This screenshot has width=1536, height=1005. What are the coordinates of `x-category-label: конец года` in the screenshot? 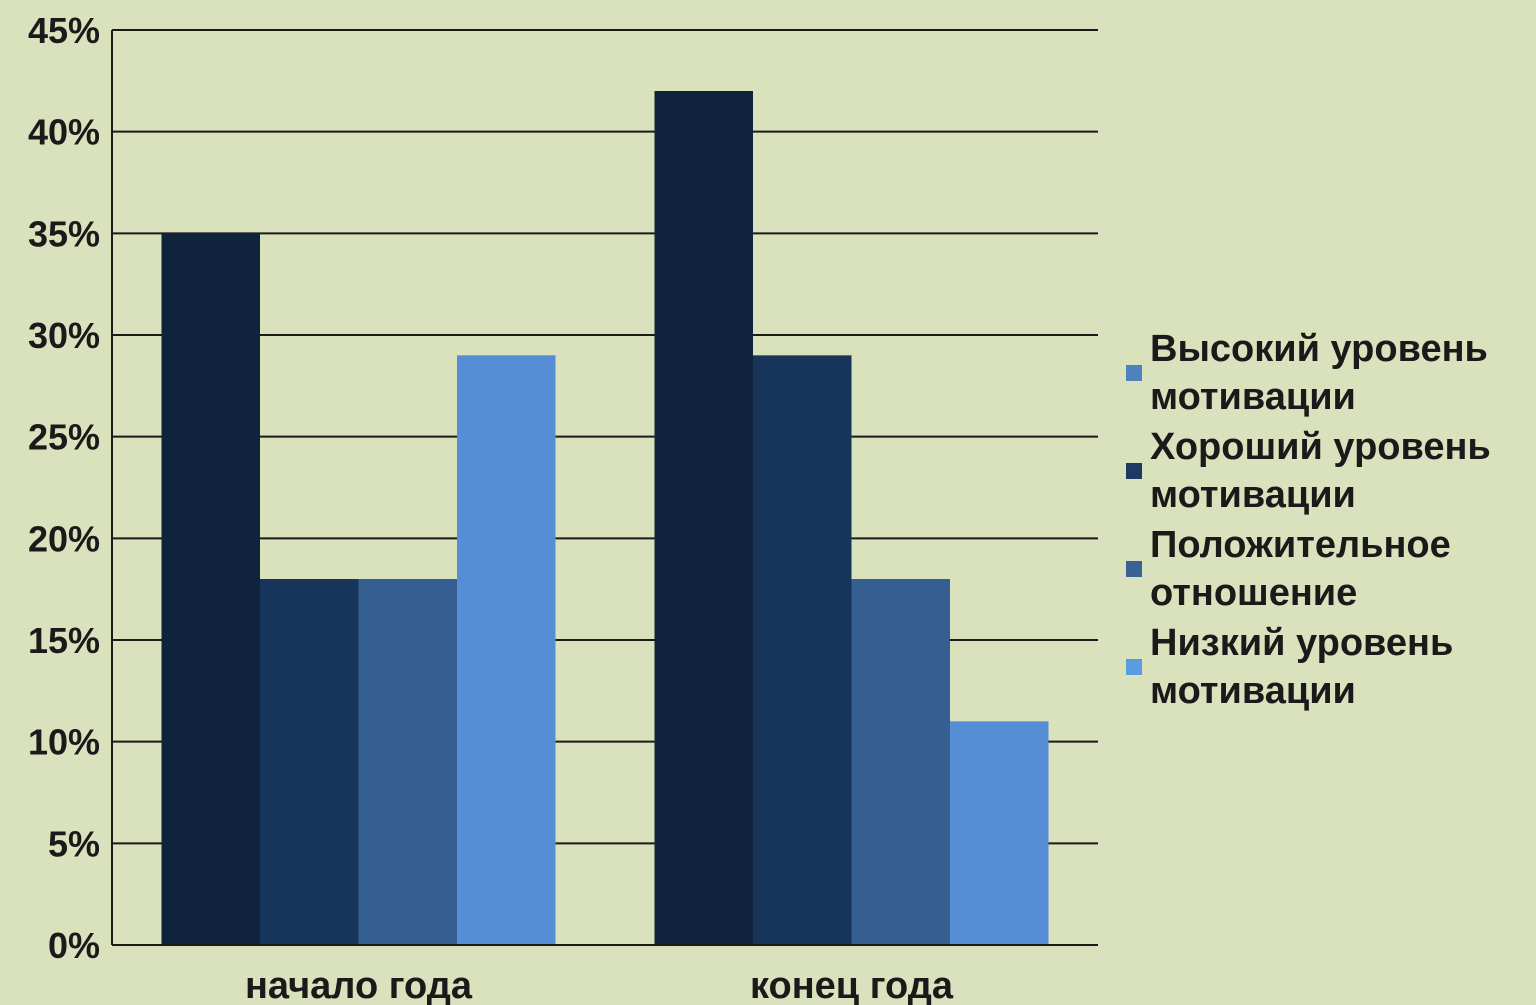 It's located at (852, 985).